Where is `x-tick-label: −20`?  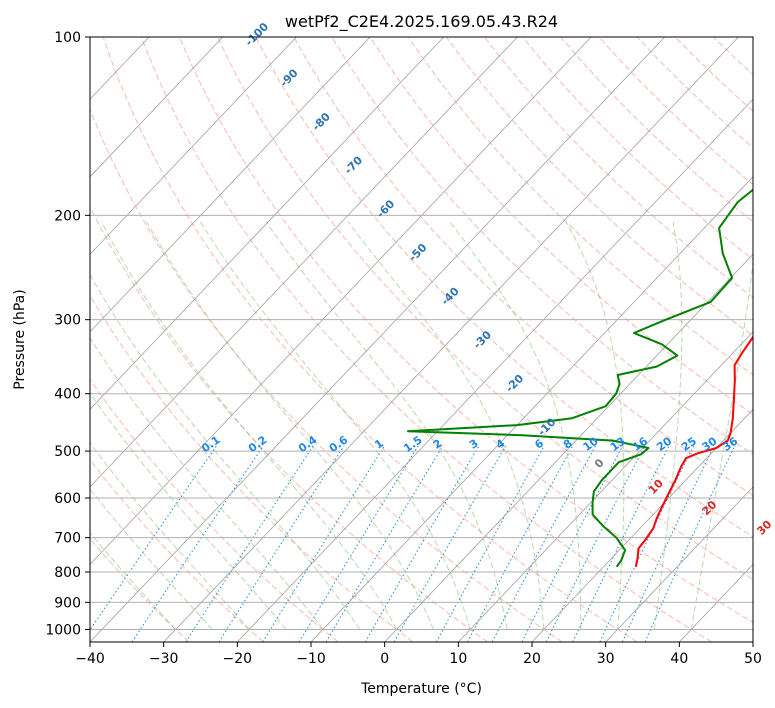
x-tick-label: −20 is located at coordinates (238, 659).